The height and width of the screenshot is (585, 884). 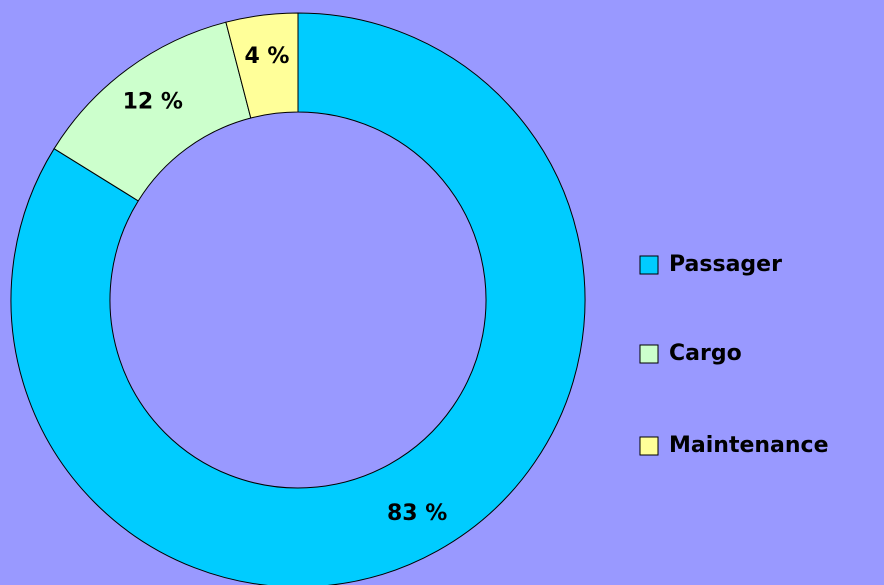 What do you see at coordinates (705, 353) in the screenshot?
I see `legend-label: Cargo` at bounding box center [705, 353].